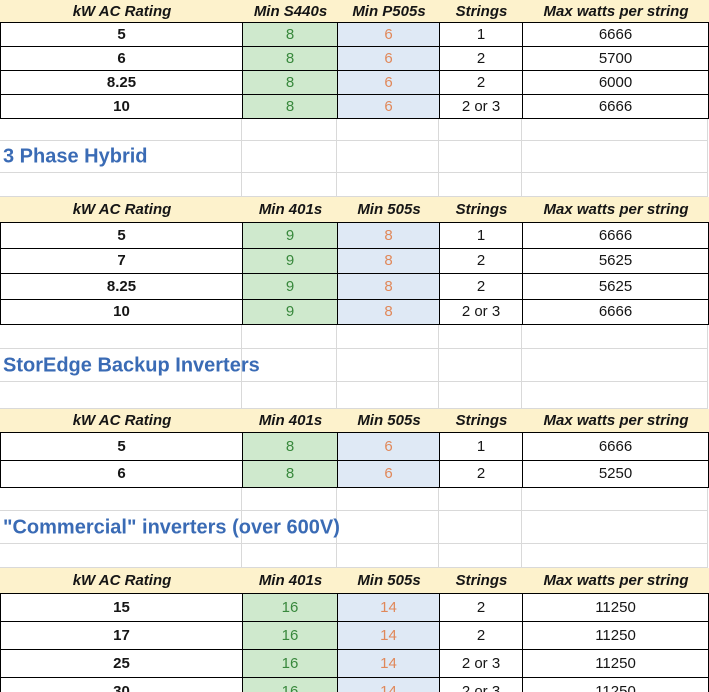  I want to click on cell-kw-rating: 30, so click(122, 685).